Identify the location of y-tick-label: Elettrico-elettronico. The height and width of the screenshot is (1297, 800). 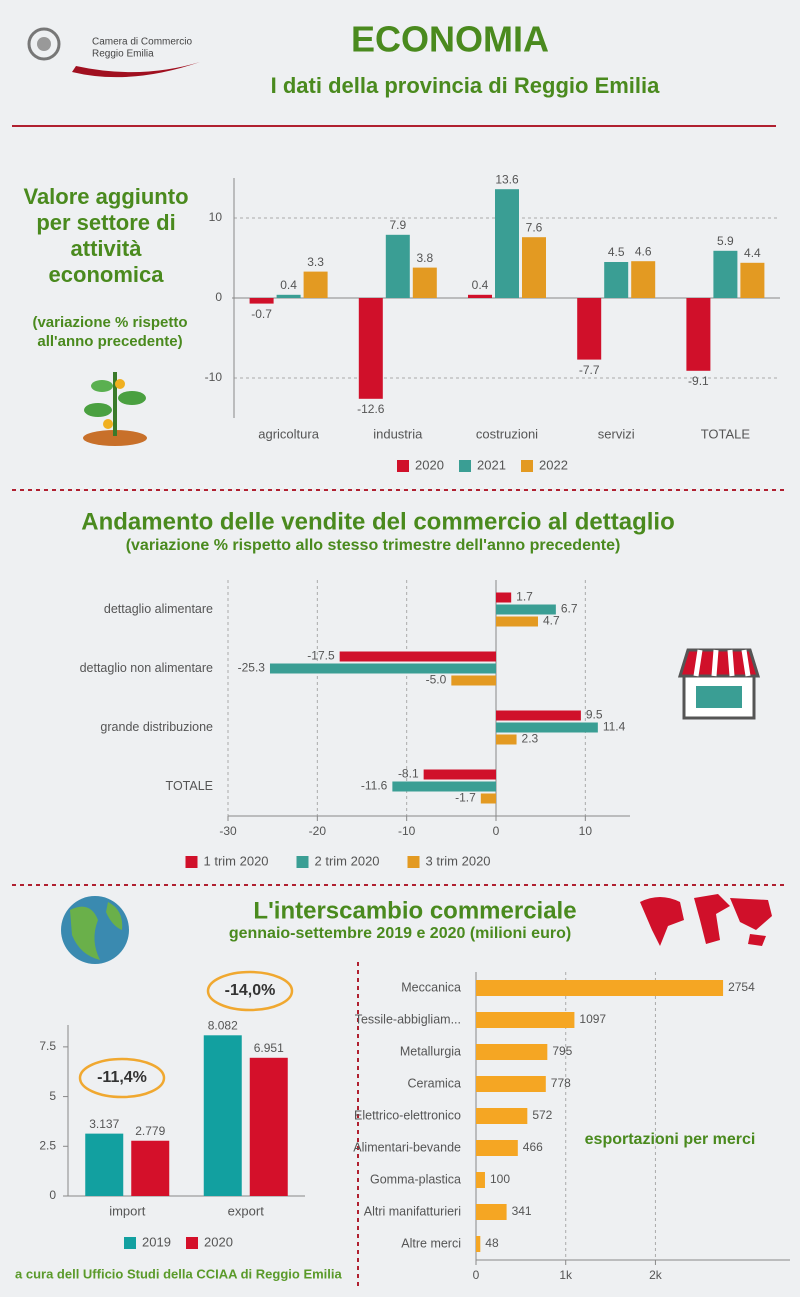
(407, 1115).